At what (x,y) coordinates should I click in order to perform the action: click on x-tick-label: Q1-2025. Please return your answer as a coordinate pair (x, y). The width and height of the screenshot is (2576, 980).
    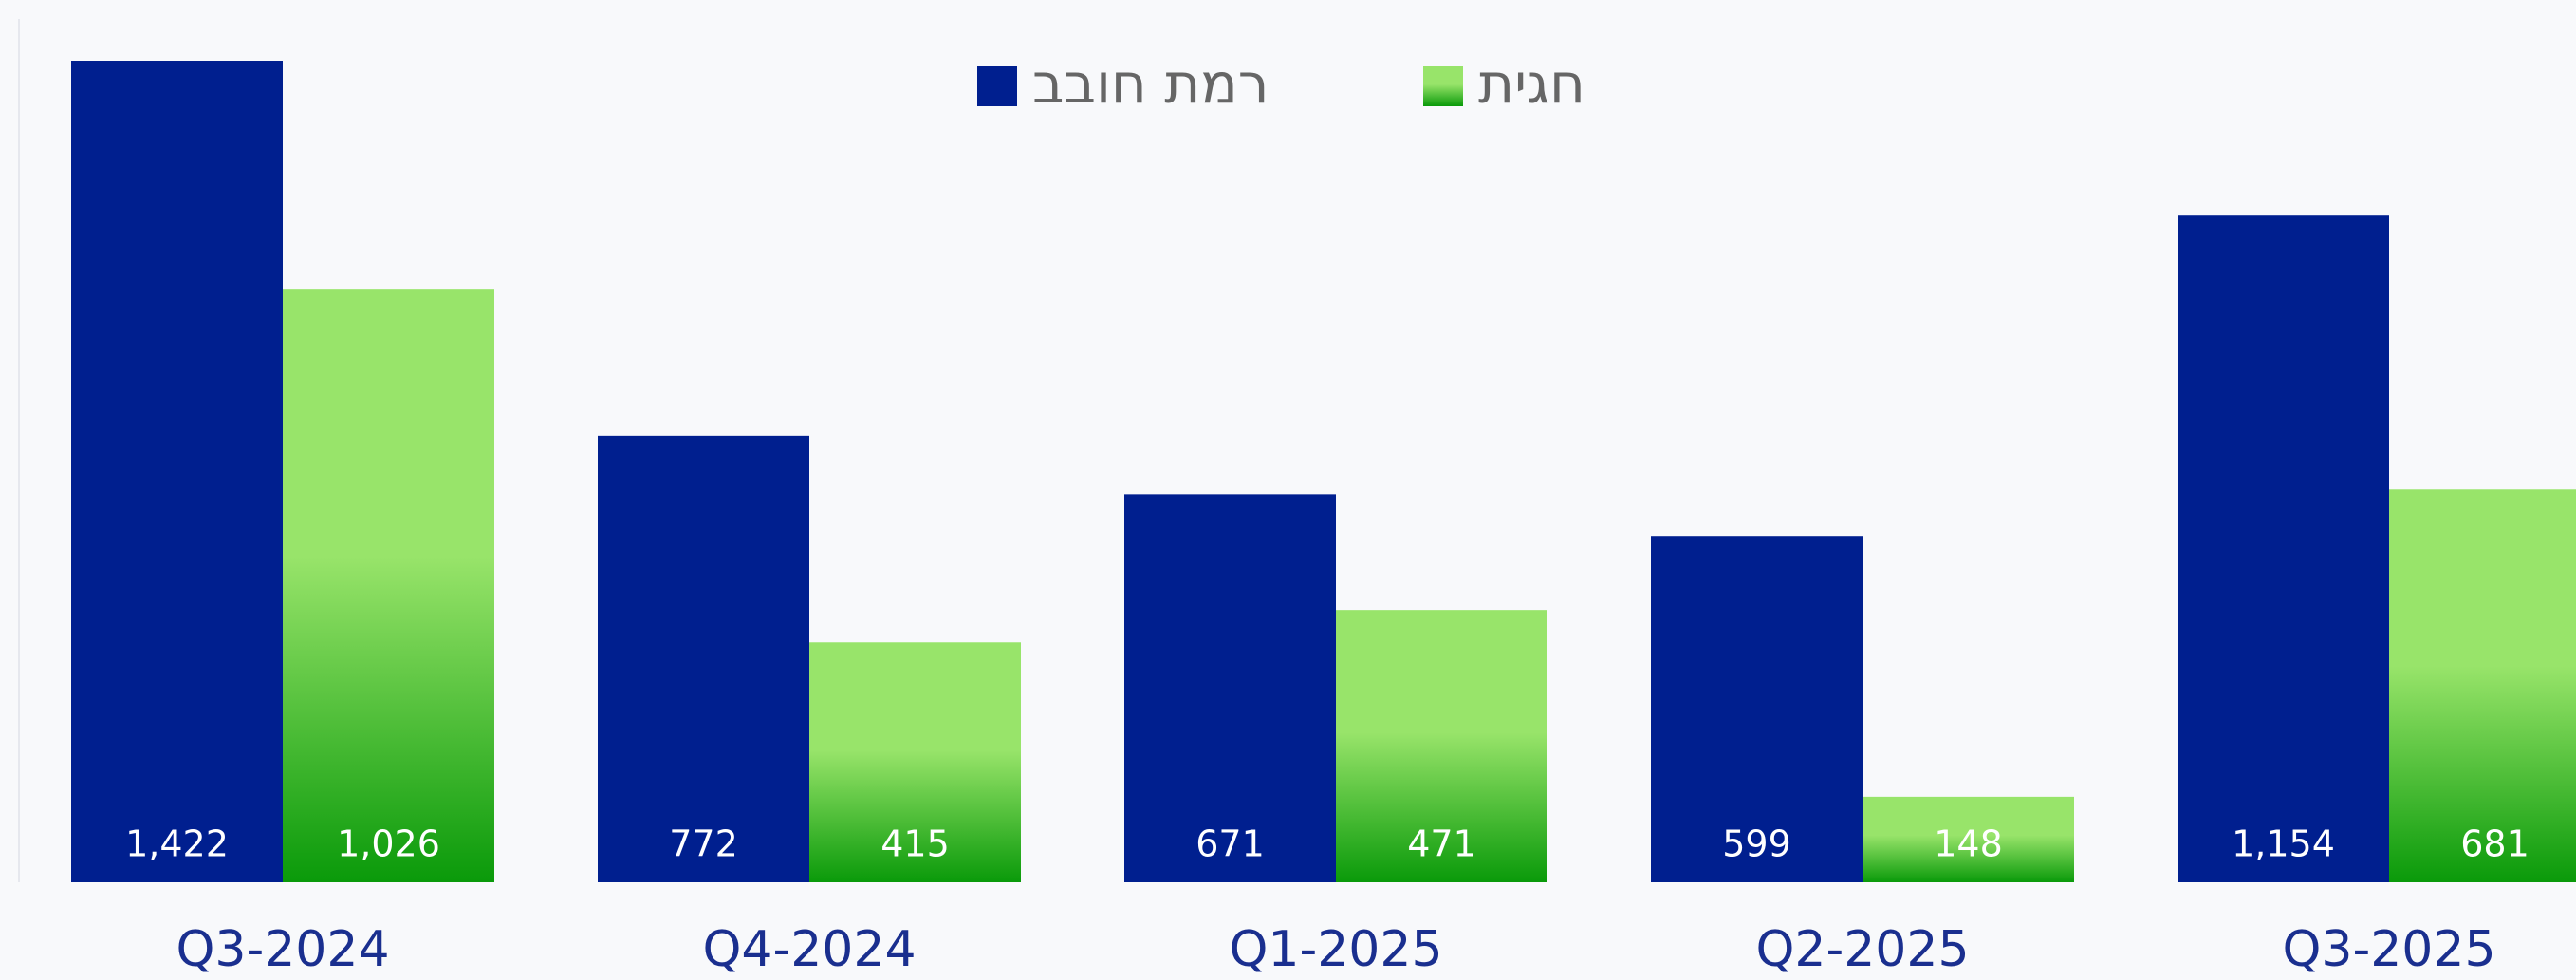
    Looking at the image, I should click on (1335, 950).